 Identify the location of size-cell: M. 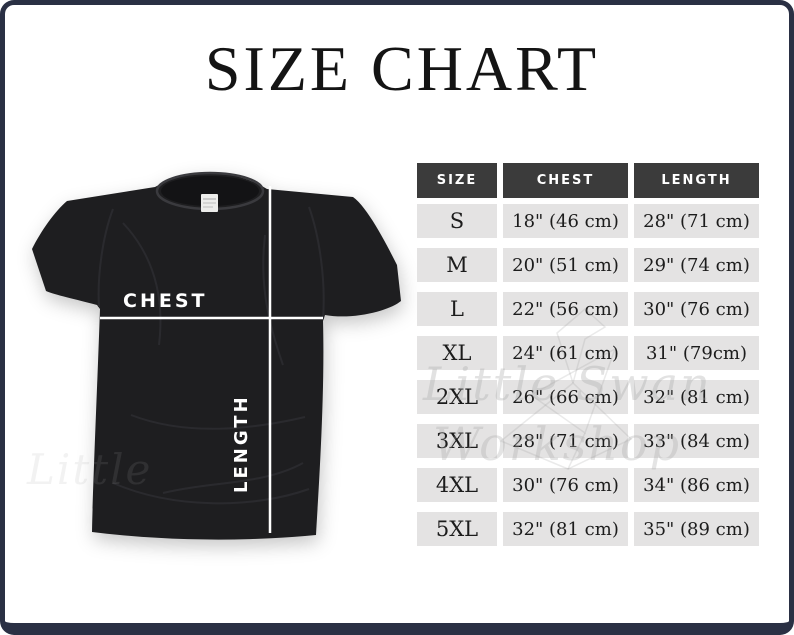
(457, 265).